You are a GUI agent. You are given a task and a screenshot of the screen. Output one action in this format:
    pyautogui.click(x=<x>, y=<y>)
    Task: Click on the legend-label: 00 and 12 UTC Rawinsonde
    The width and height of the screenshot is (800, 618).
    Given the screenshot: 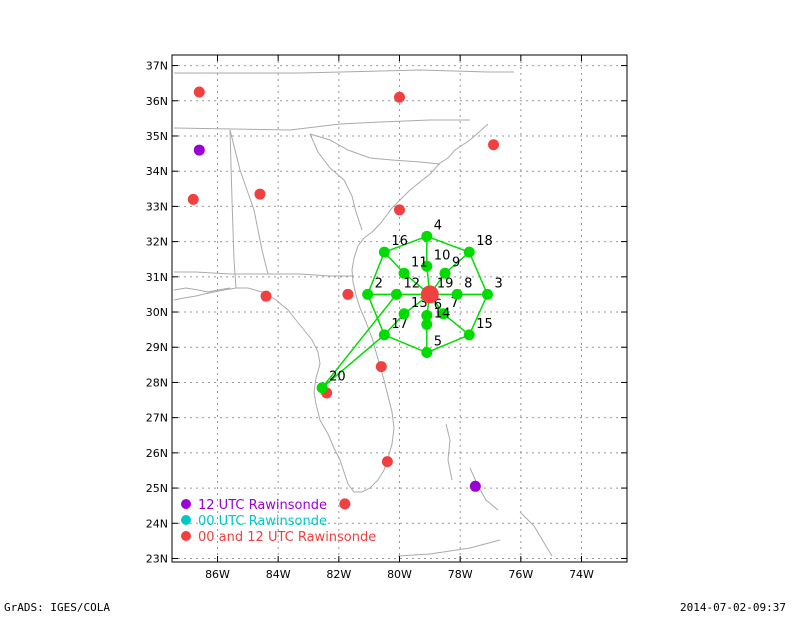 What is the action you would take?
    pyautogui.click(x=287, y=537)
    